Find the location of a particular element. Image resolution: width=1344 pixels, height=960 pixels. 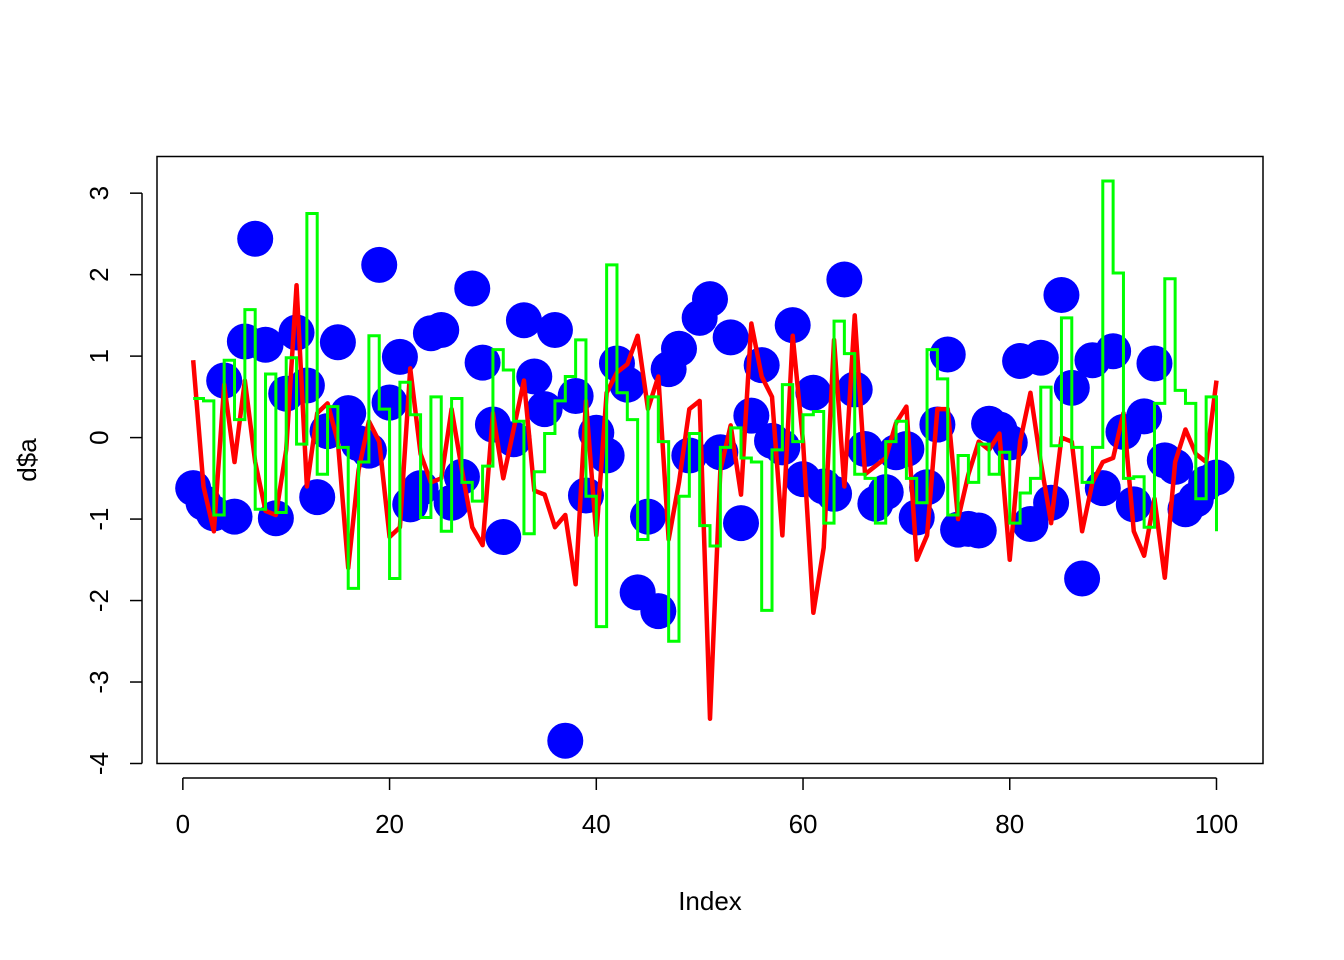

y-tick-label: -3 is located at coordinates (99, 681).